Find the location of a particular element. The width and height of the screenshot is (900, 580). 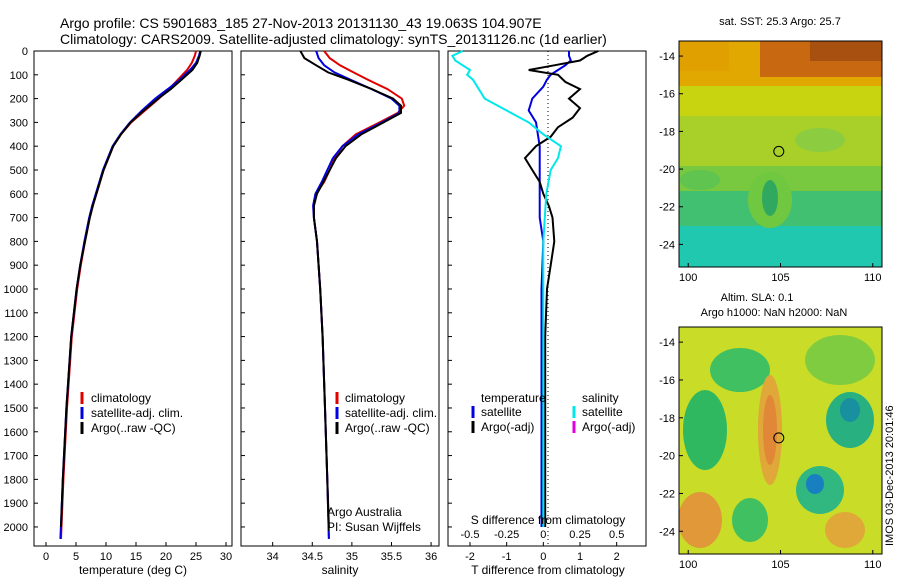

sla-map-subtitle: Argo h1000: NaN h2000: NaN is located at coordinates (774, 313).